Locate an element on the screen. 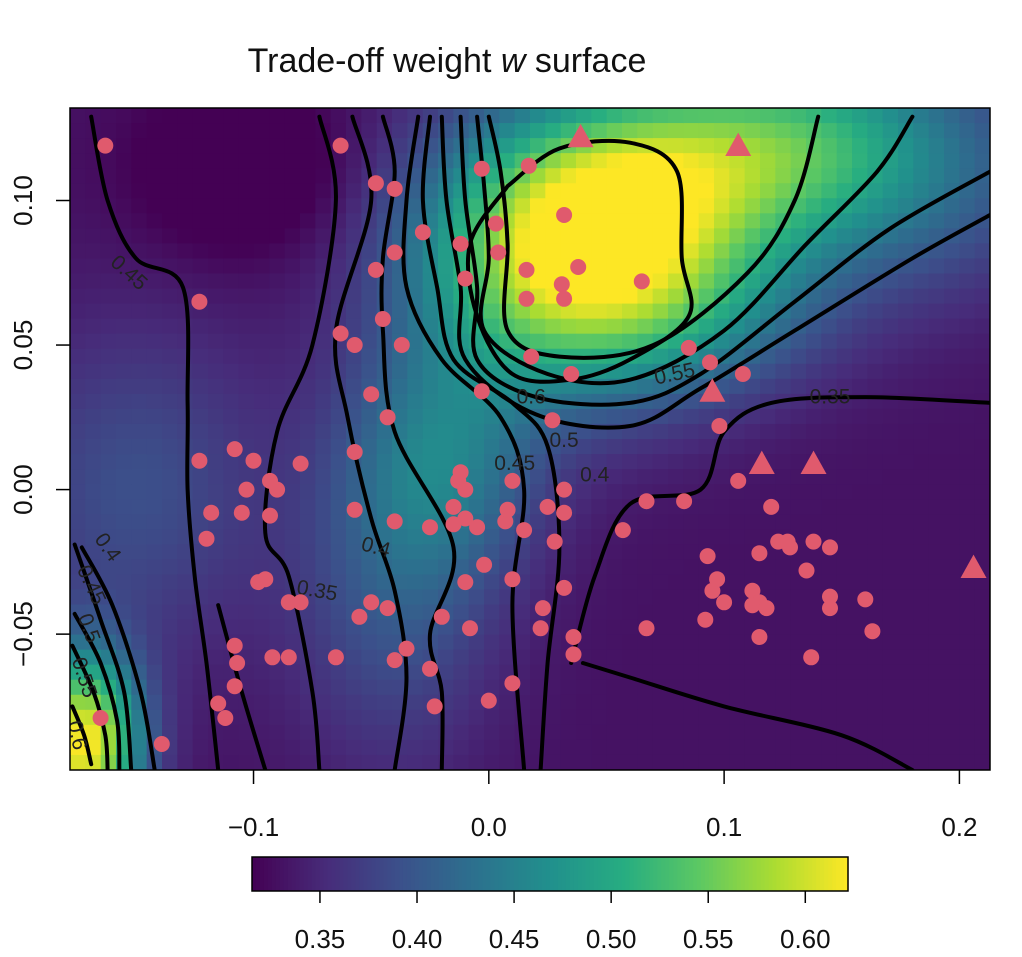 Image resolution: width=1022 pixels, height=957 pixels. colorbar-tick-label: 0.45 is located at coordinates (514, 939).